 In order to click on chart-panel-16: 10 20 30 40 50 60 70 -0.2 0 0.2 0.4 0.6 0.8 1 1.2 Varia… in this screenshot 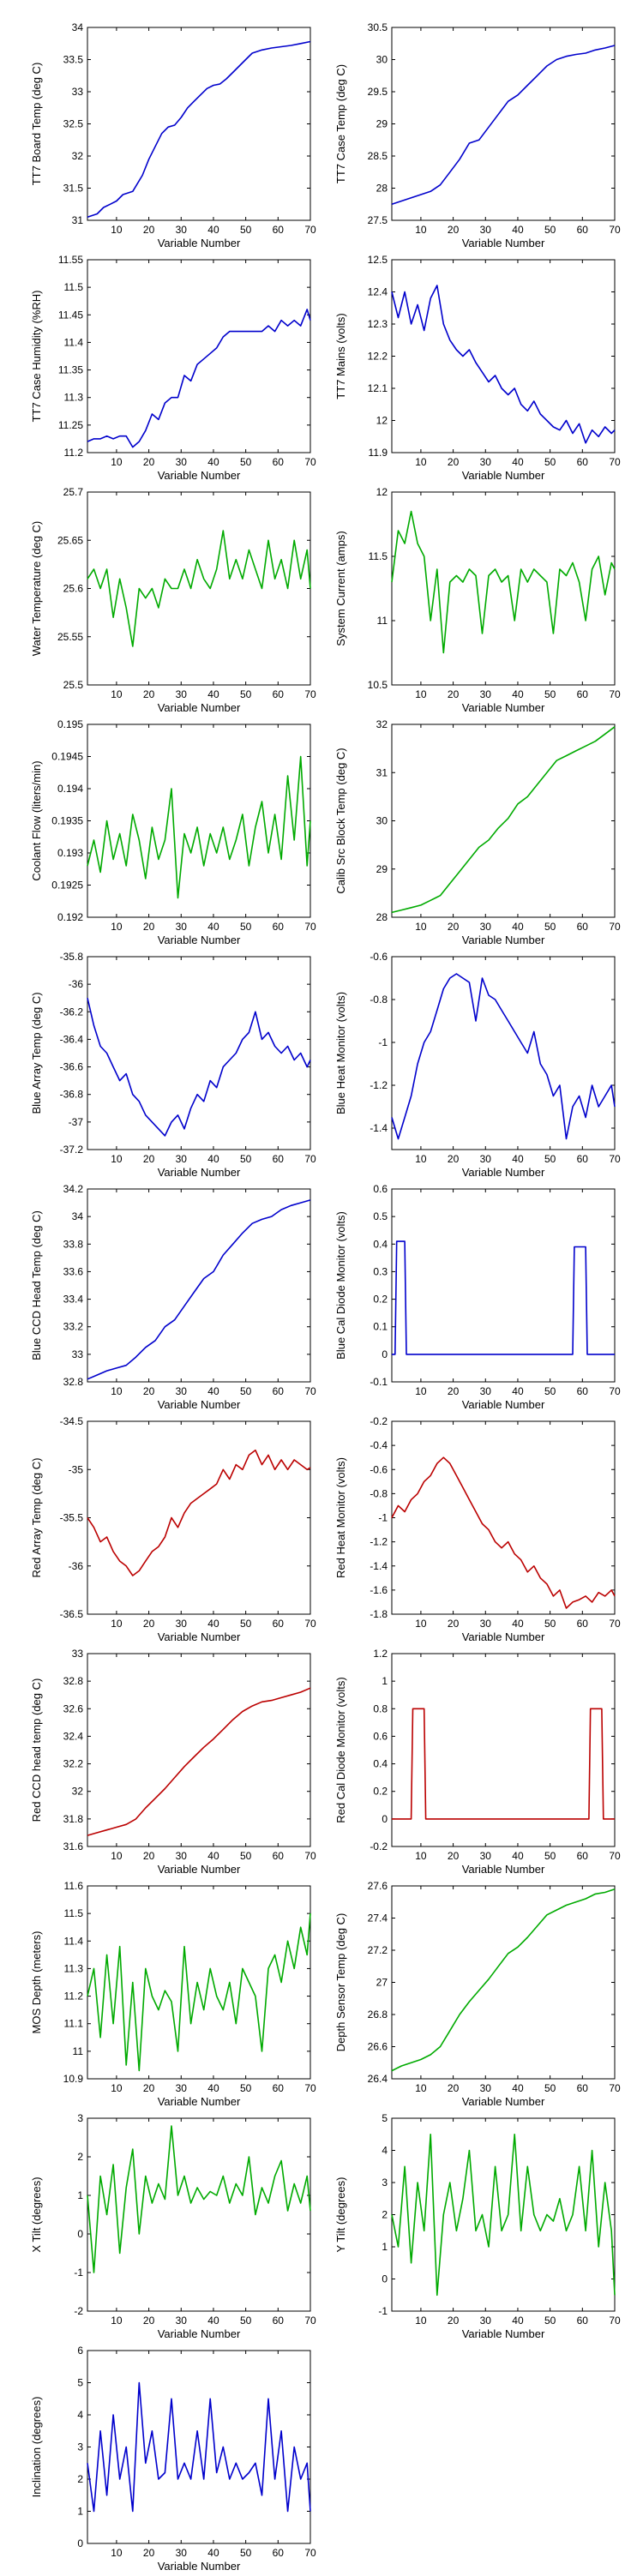, I will do `click(477, 1762)`.